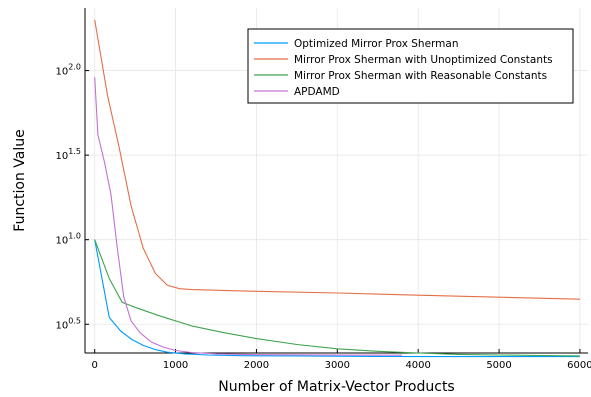 The width and height of the screenshot is (591, 397). Describe the element at coordinates (317, 92) in the screenshot. I see `legend-entry: APDAMD` at that location.